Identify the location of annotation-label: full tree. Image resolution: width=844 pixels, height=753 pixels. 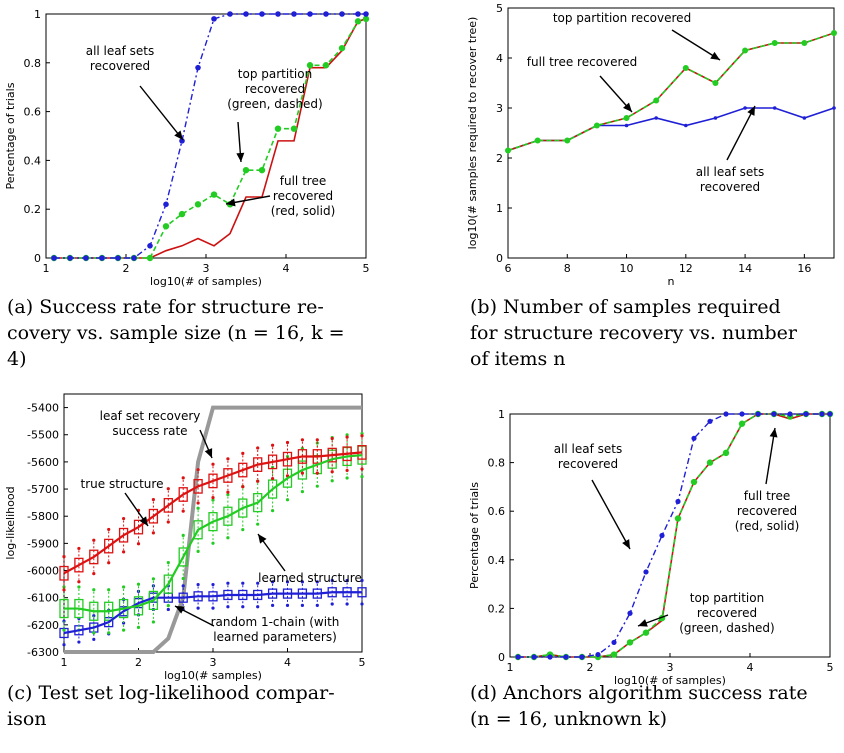
(767, 496).